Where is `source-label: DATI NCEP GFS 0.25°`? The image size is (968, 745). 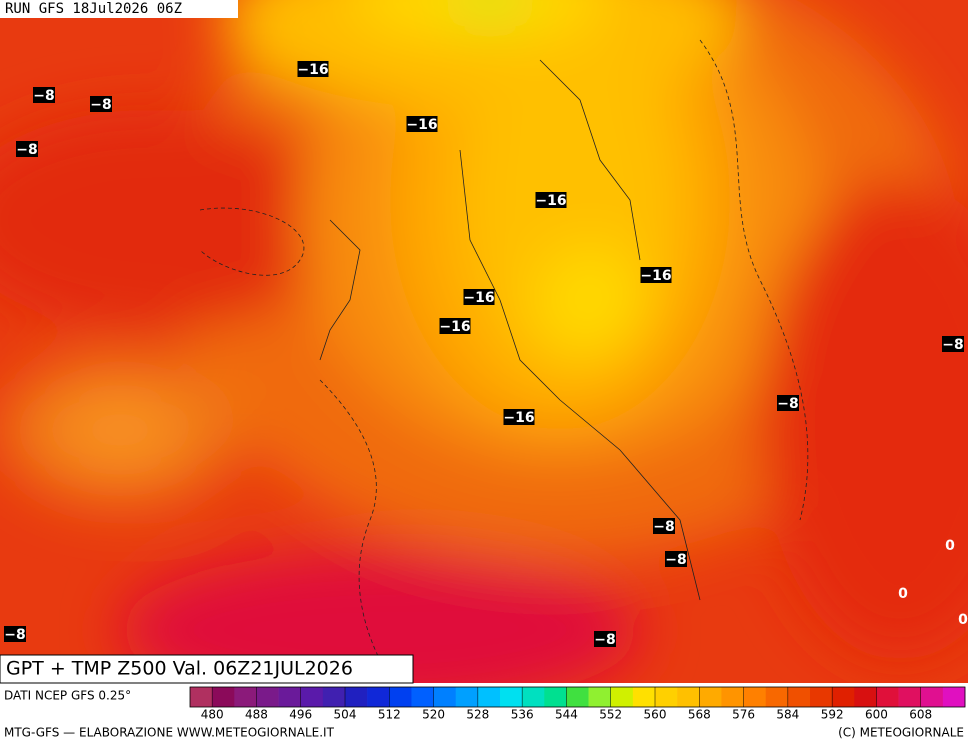
source-label: DATI NCEP GFS 0.25° is located at coordinates (67, 696).